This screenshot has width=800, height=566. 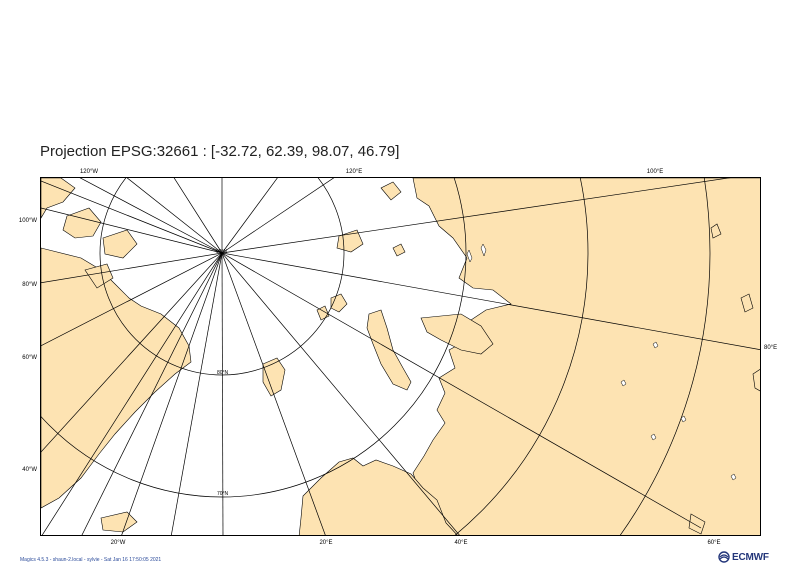 I want to click on land-novaya-zemlya, so click(x=389, y=350).